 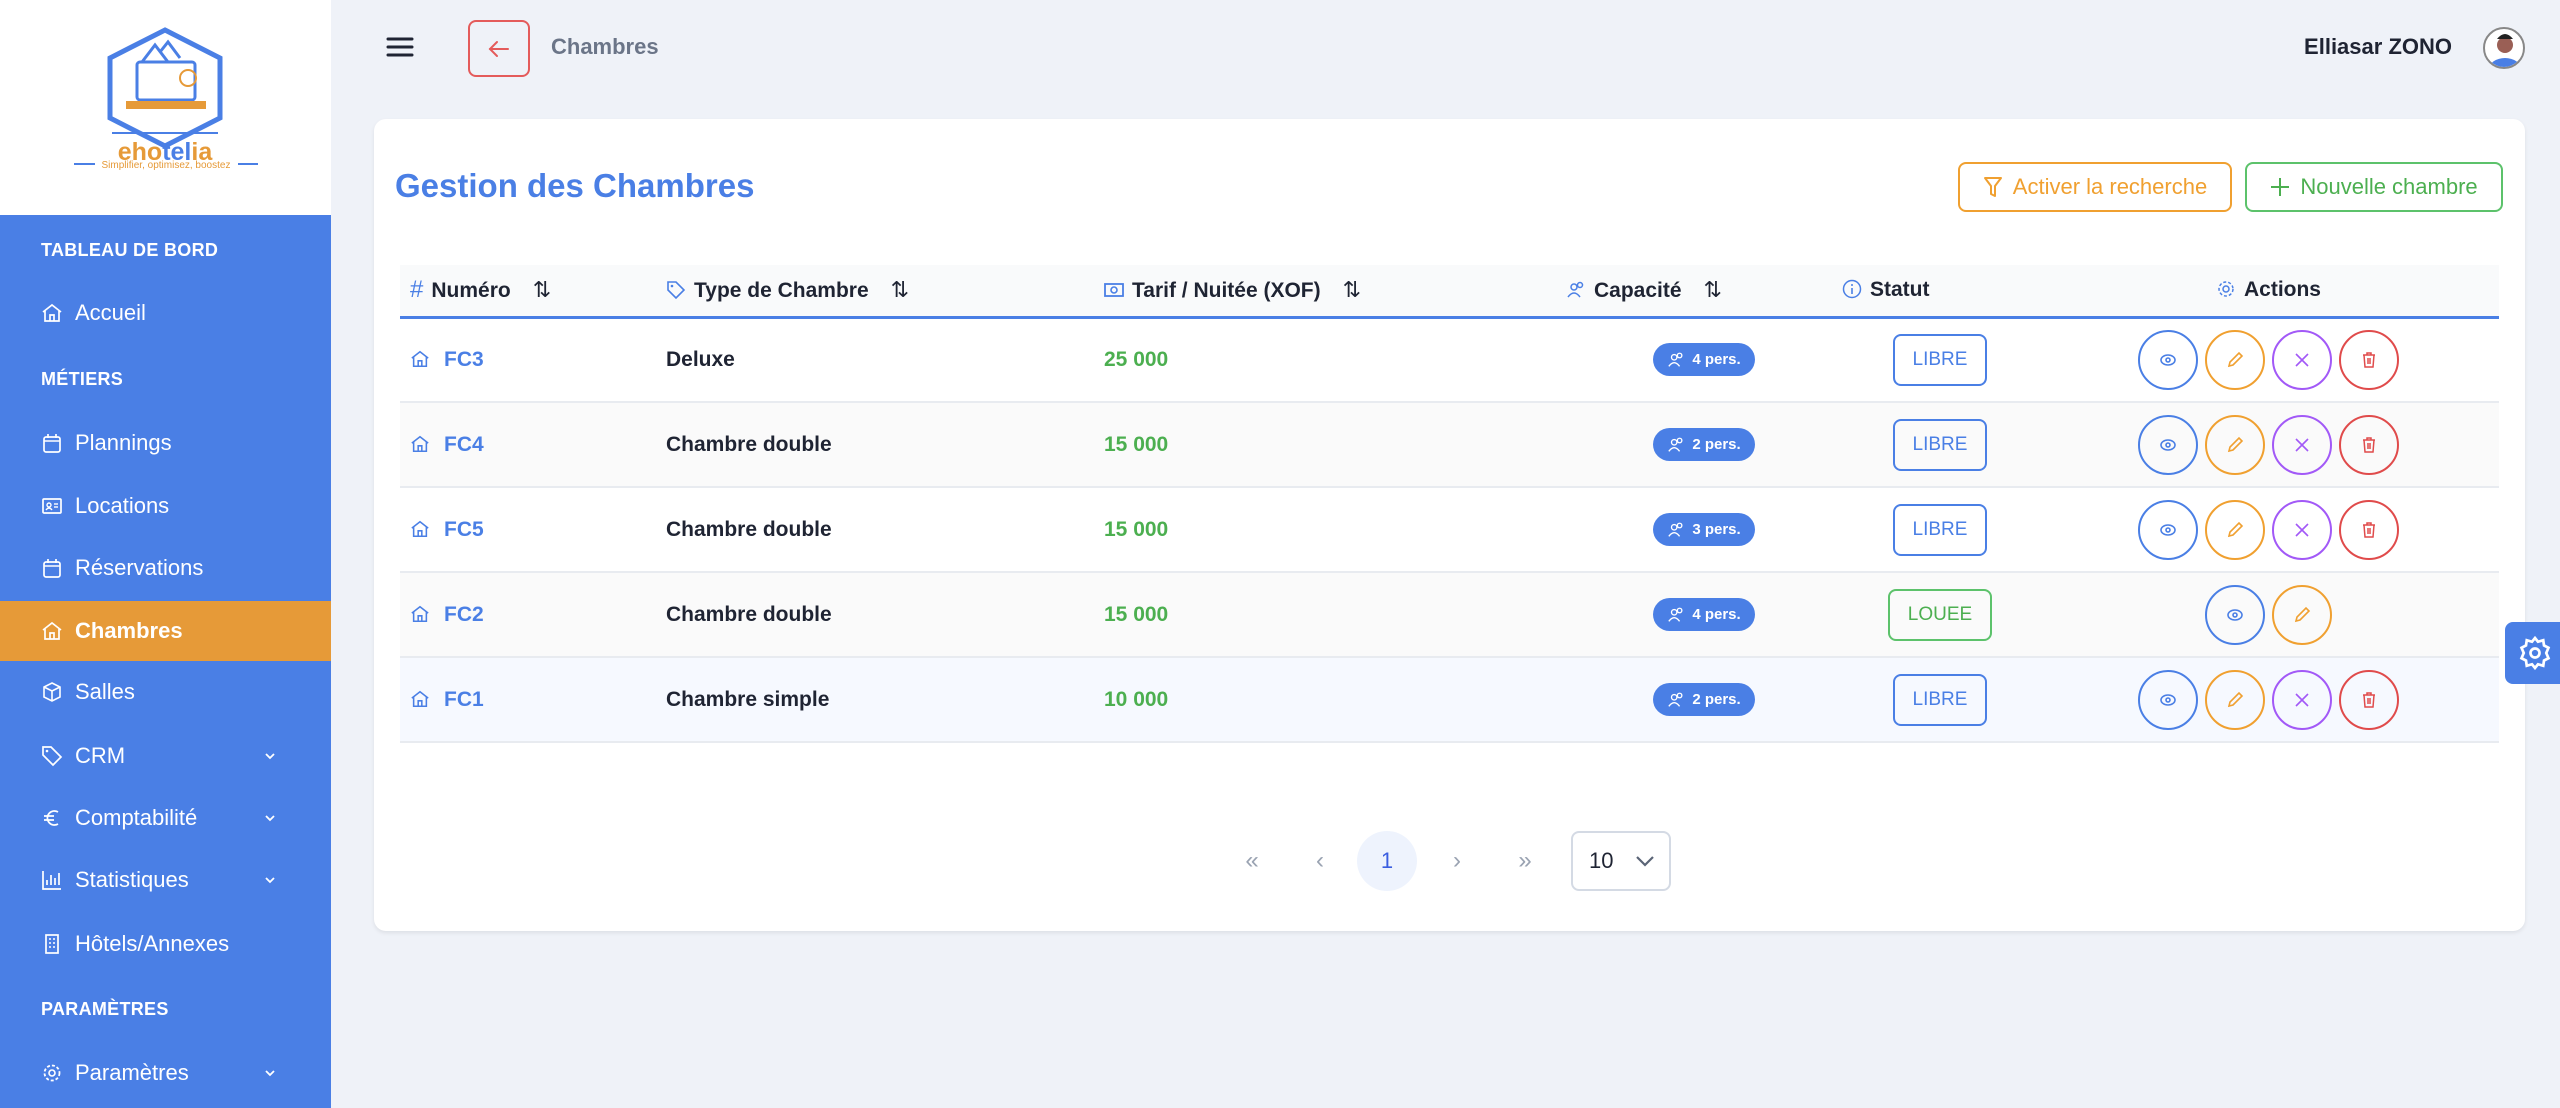 What do you see at coordinates (165, 631) in the screenshot?
I see `sidebar-item-chambres: Chambres` at bounding box center [165, 631].